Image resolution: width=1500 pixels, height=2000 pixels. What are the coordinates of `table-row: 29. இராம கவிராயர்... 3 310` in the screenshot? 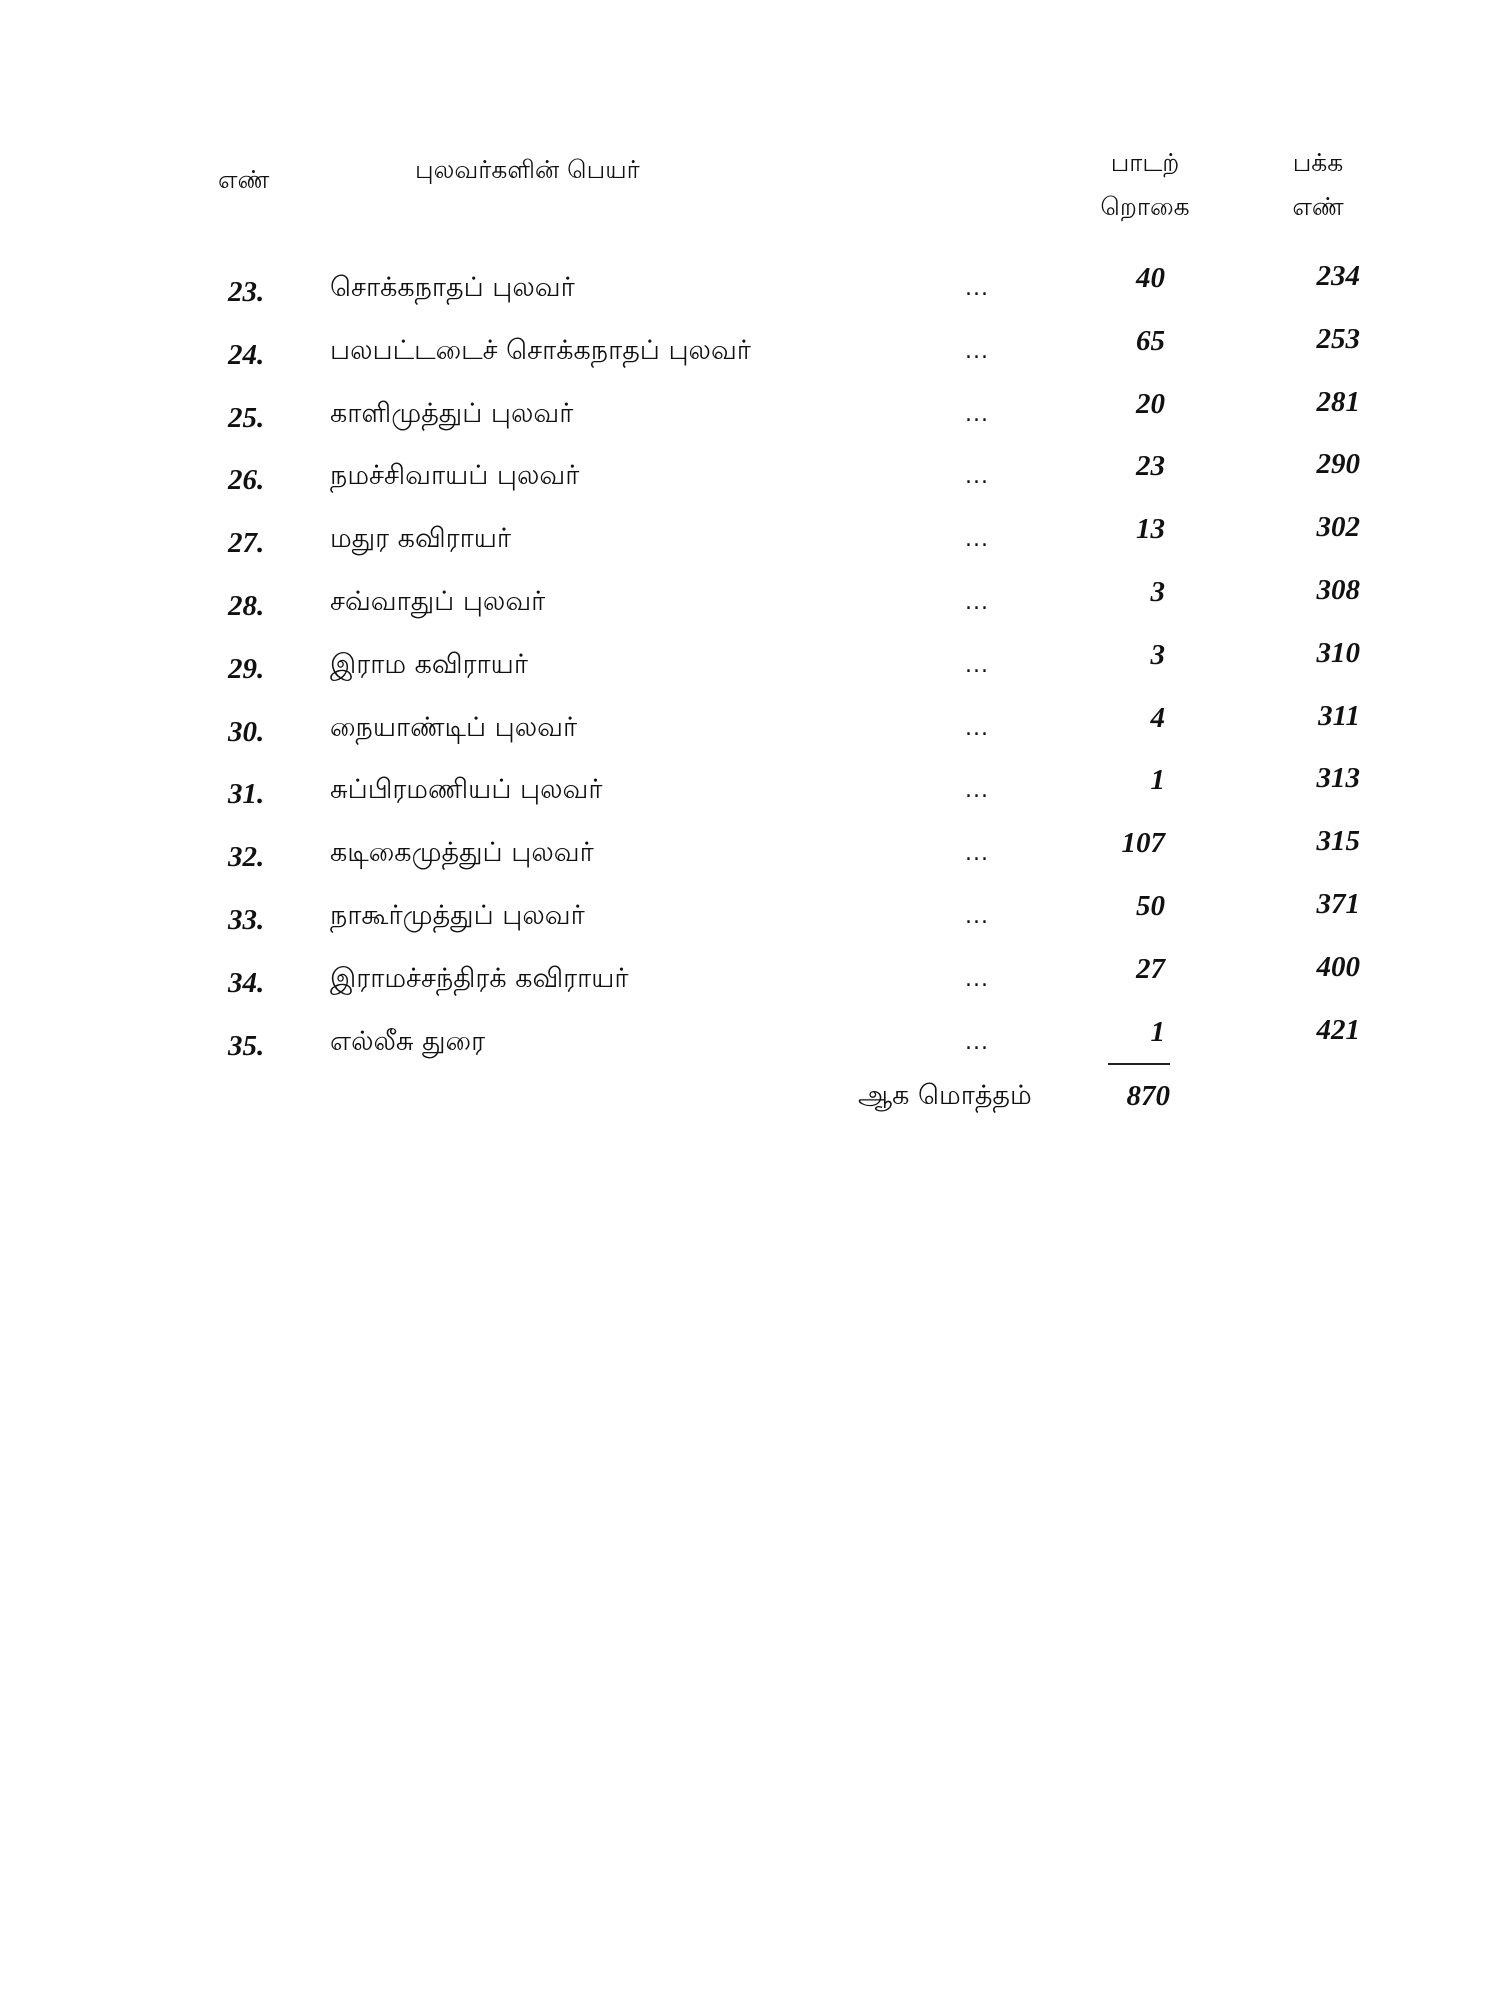 It's located at (750, 667).